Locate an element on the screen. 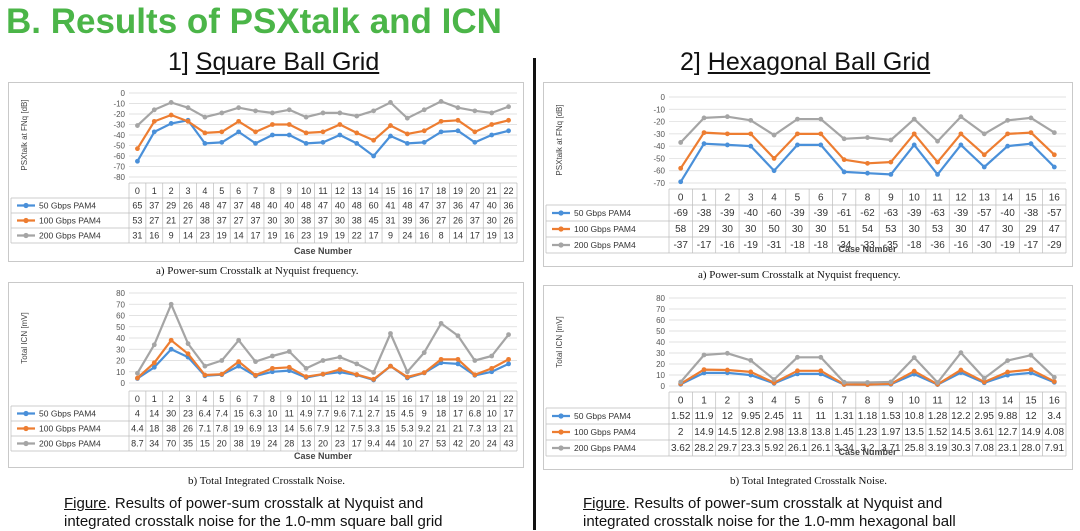 This screenshot has width=1080, height=531. x-tick-label: 16 is located at coordinates (407, 399).